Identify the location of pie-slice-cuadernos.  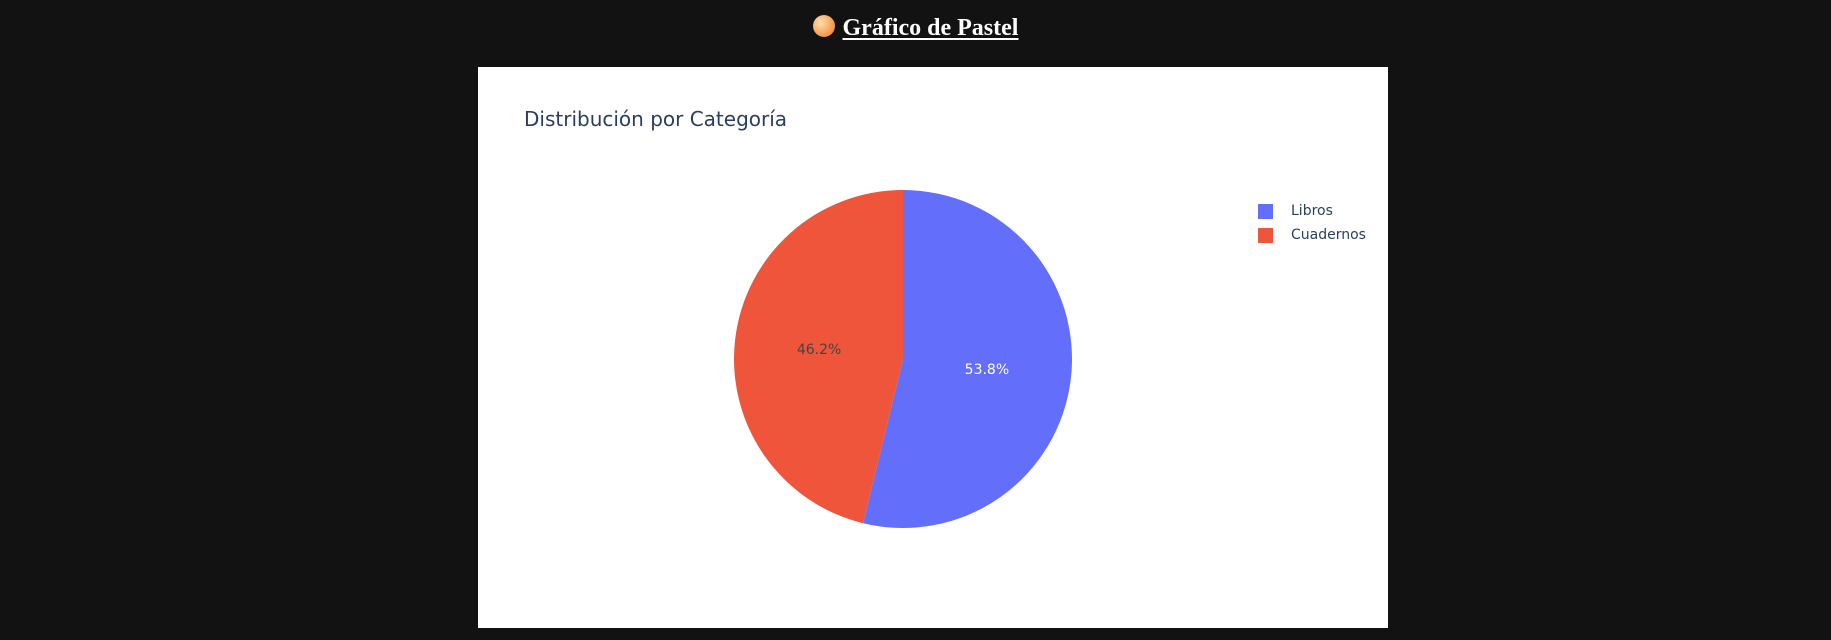
(818, 357).